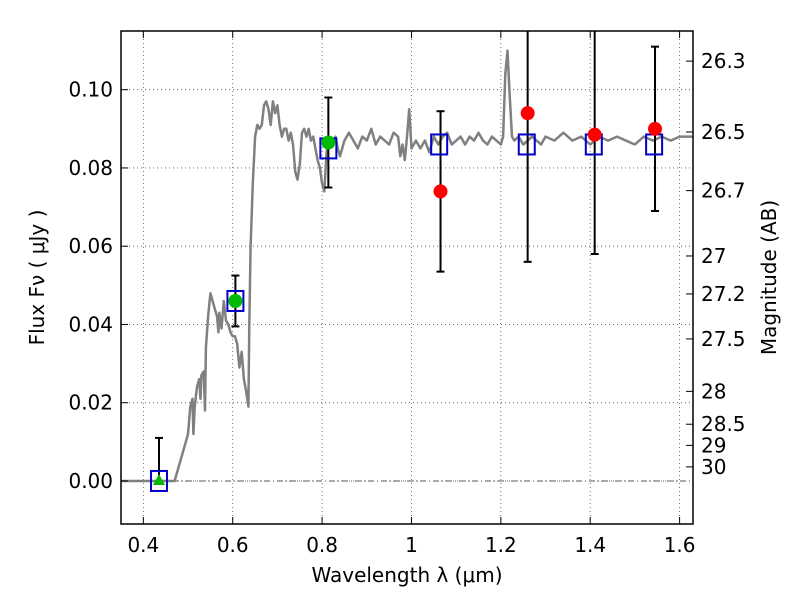 The height and width of the screenshot is (600, 800). Describe the element at coordinates (322, 545) in the screenshot. I see `x-tick-label: 0.8` at that location.